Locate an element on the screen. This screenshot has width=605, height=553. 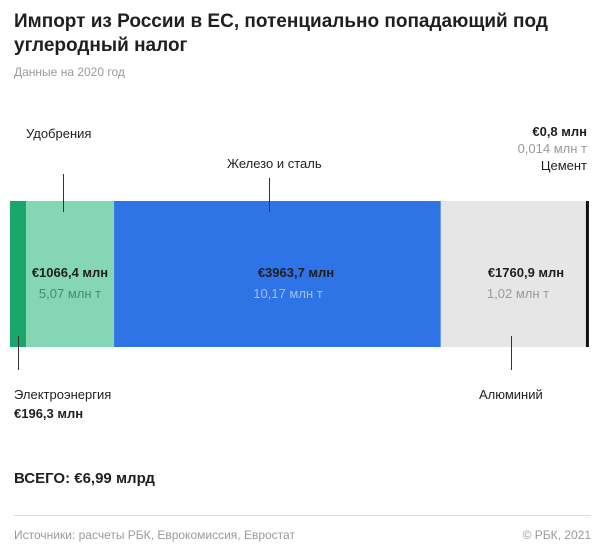
segment-iron-steel is located at coordinates (277, 274).